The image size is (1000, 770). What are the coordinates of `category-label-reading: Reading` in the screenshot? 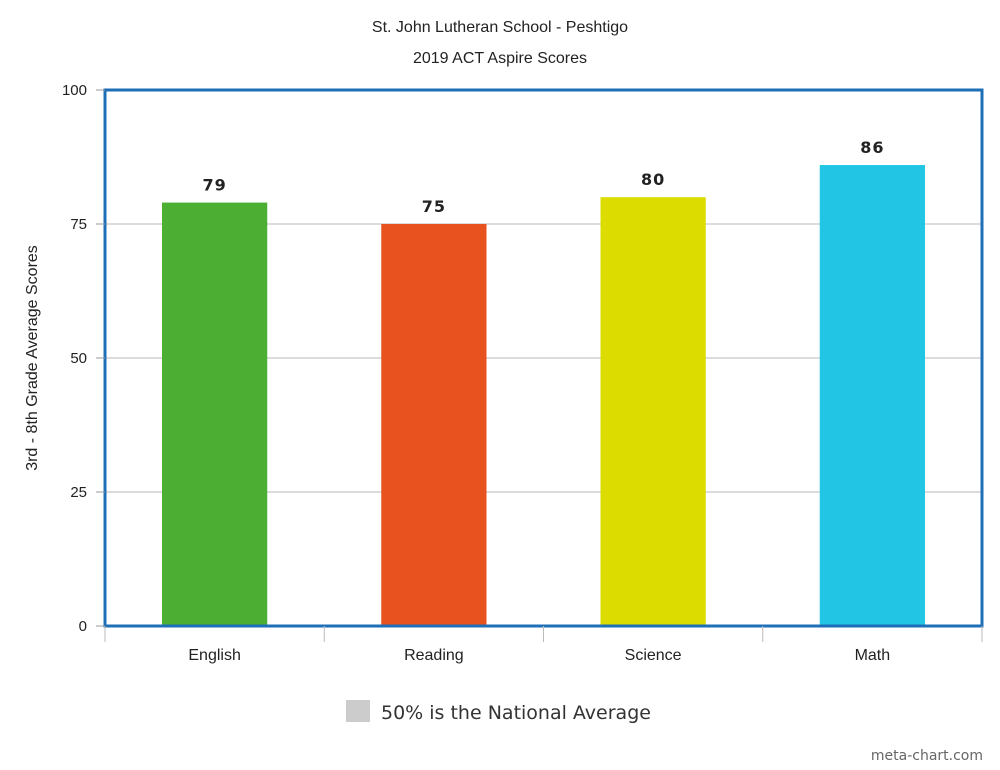 It's located at (434, 655).